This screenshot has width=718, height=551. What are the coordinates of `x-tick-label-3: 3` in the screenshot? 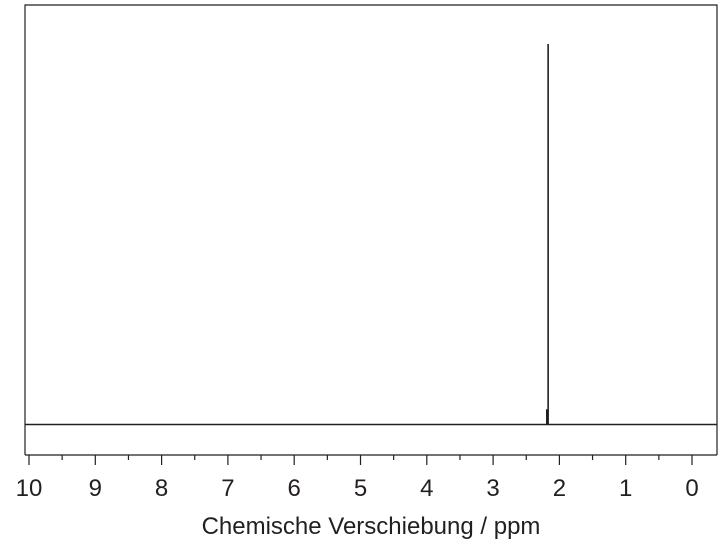 It's located at (492, 488).